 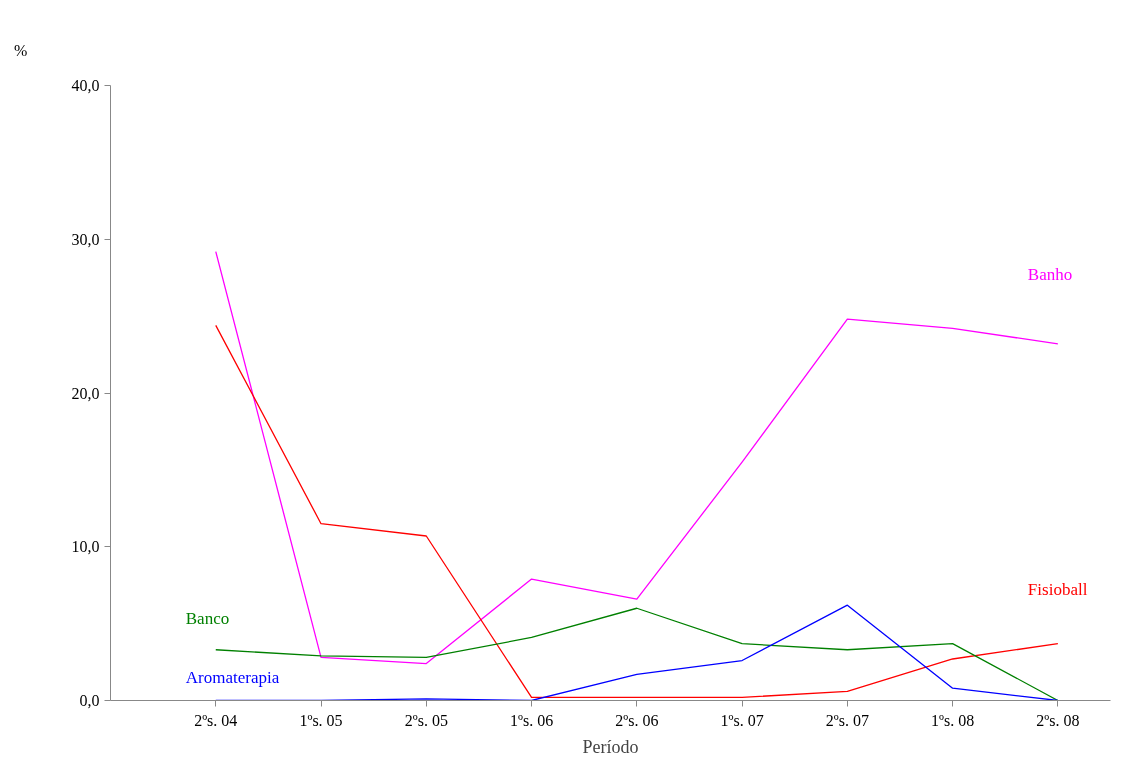 What do you see at coordinates (232, 677) in the screenshot?
I see `series-label: Aromaterapia` at bounding box center [232, 677].